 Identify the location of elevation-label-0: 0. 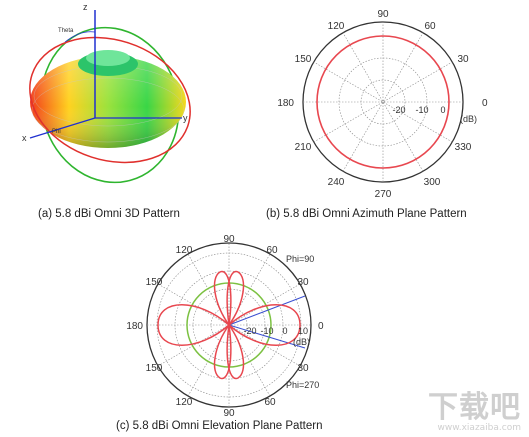
(321, 326).